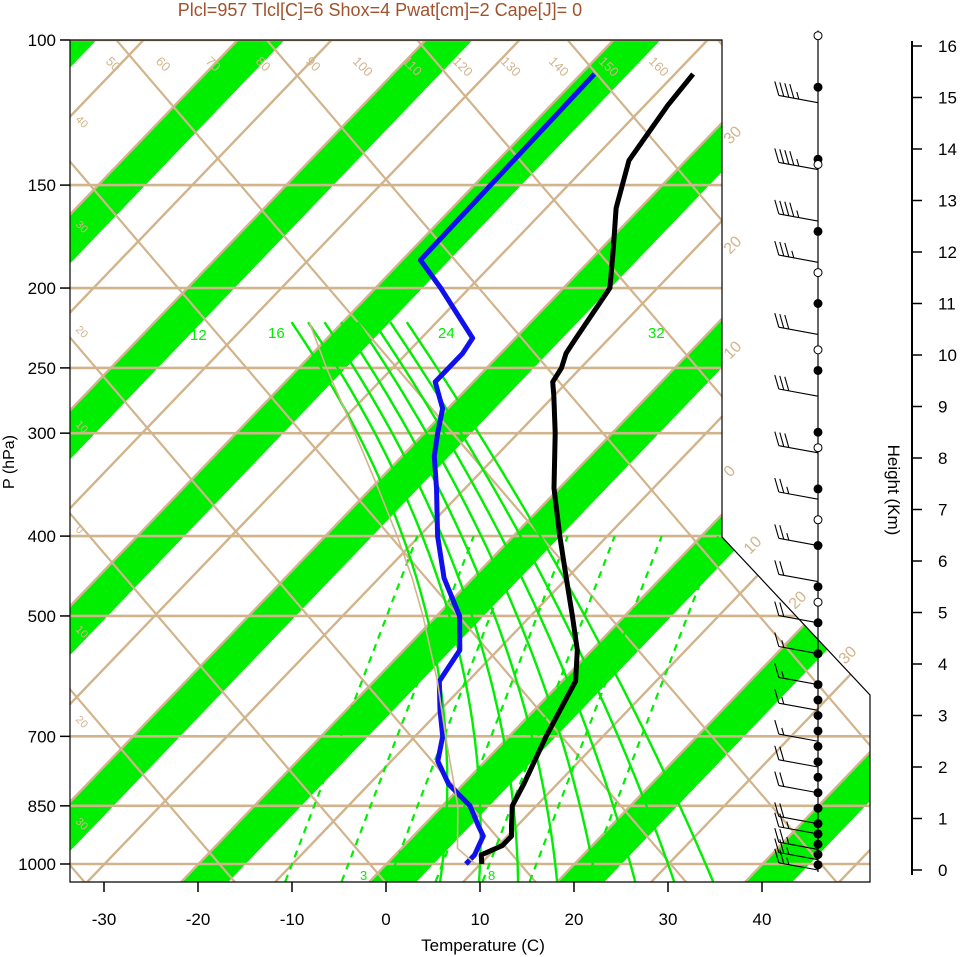 The height and width of the screenshot is (957, 961). I want to click on pressure-axis: 100 150 200 250 300 400 500 700 850 1000, so click(44, 452).